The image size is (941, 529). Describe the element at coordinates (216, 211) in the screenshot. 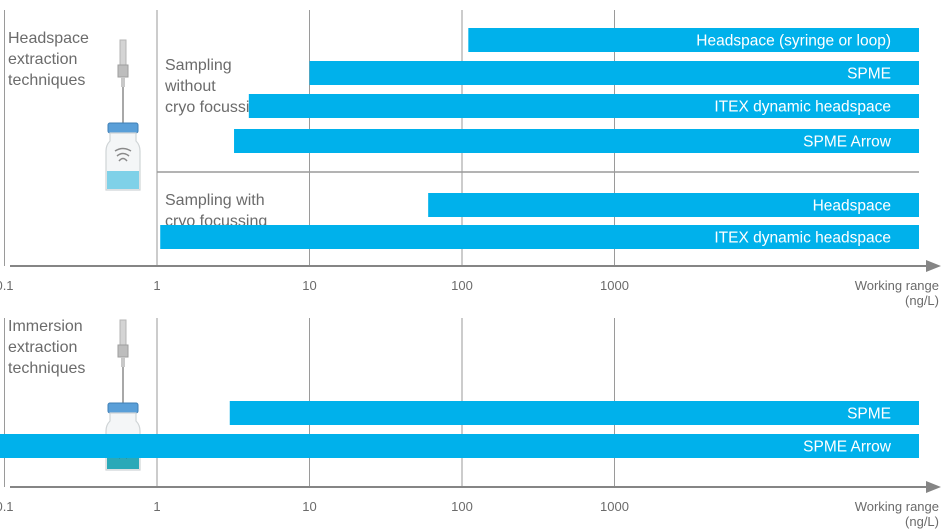

I see `group-label: Sampling with cryo focussing` at that location.